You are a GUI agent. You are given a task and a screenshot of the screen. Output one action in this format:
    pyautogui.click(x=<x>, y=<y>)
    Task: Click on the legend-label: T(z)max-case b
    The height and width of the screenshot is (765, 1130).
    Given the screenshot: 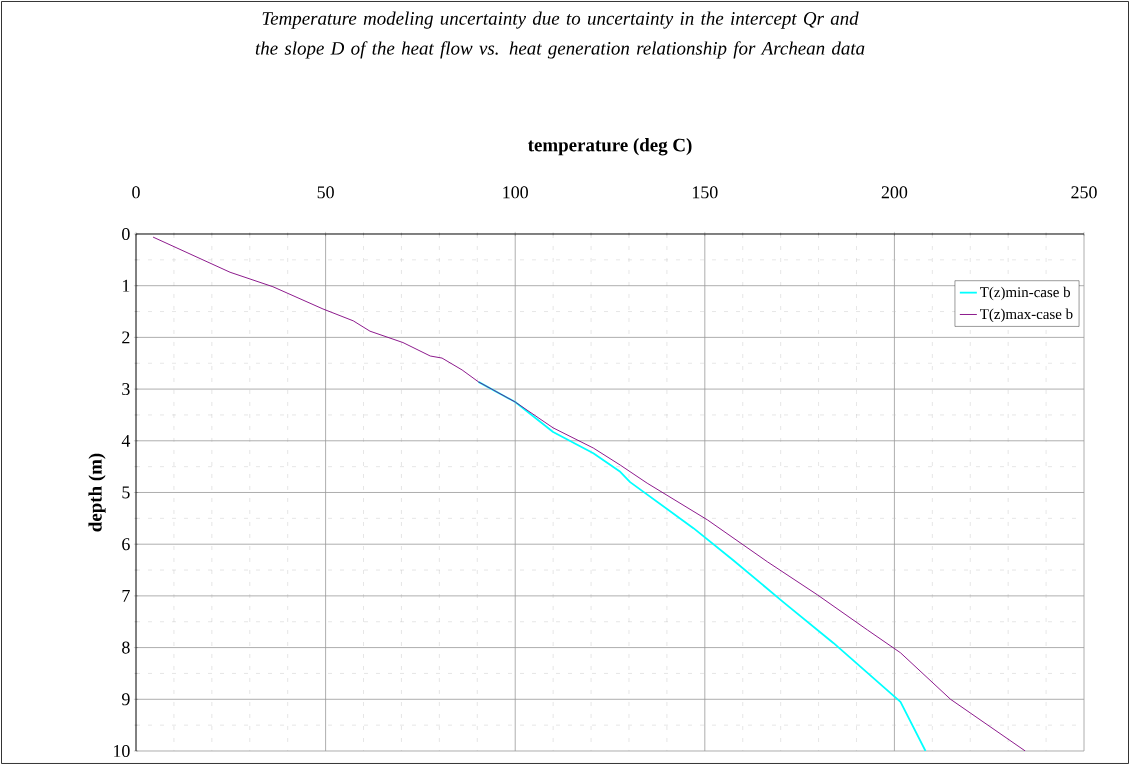 What is the action you would take?
    pyautogui.click(x=1026, y=315)
    